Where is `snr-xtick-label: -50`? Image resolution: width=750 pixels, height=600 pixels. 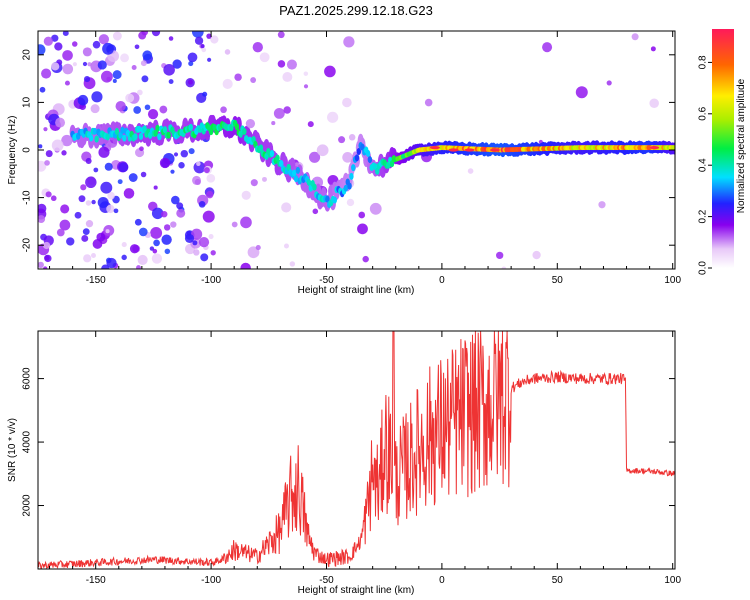
snr-xtick-label: -50 is located at coordinates (326, 580).